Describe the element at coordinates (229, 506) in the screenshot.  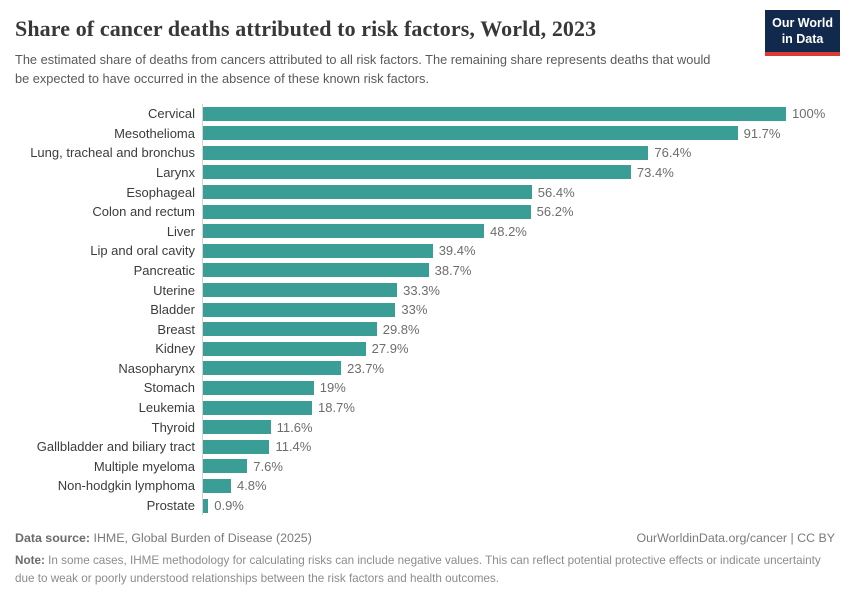
I see `value-label: 0.9%` at that location.